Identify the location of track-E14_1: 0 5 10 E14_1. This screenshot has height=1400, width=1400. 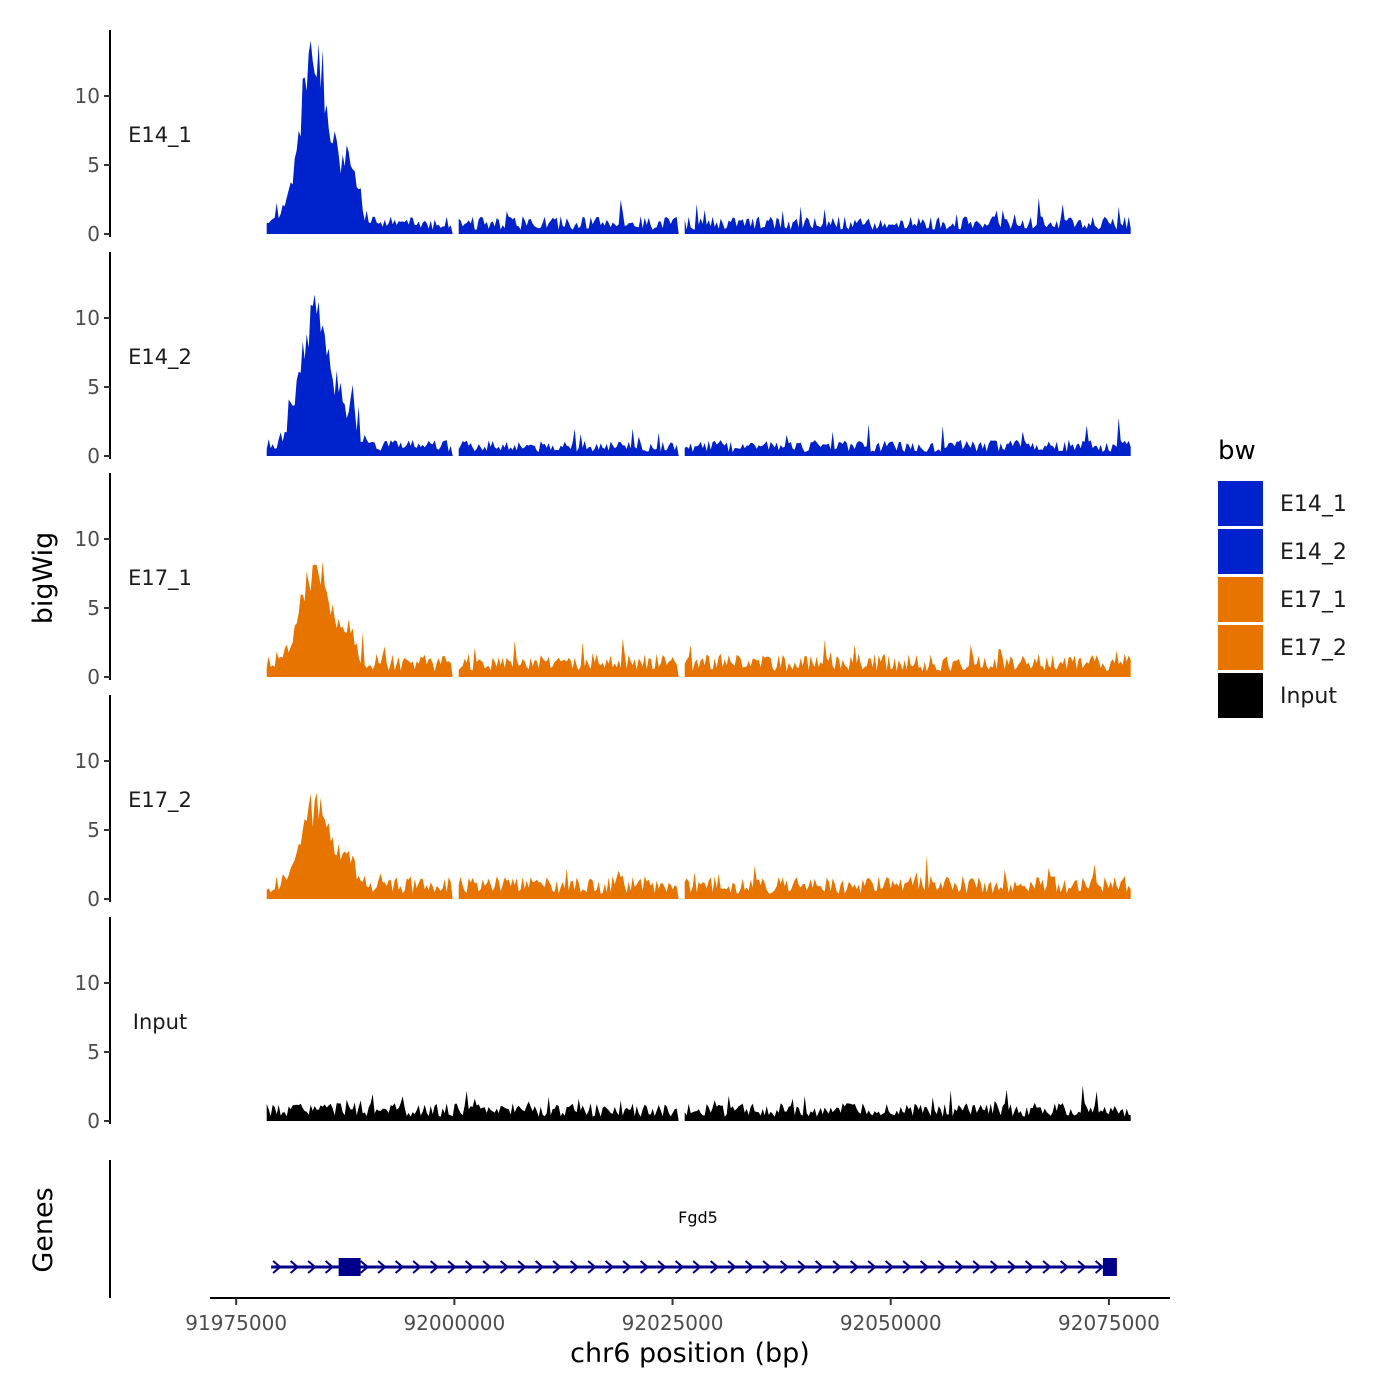
(603, 138).